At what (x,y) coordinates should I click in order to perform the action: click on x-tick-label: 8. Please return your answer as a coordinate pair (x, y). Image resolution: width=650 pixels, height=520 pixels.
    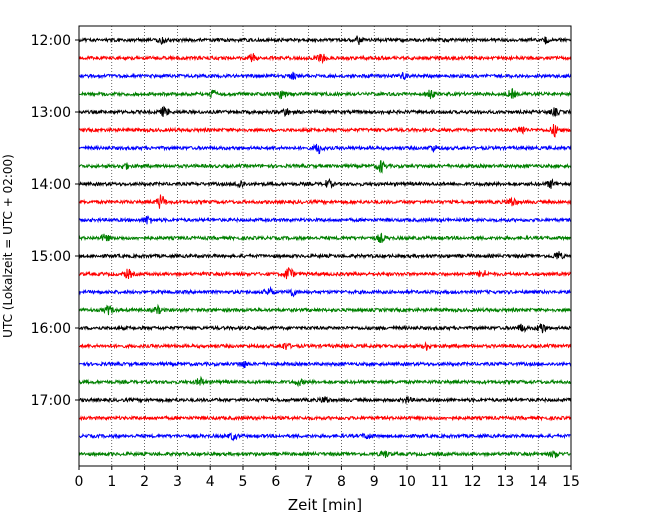
    Looking at the image, I should click on (341, 482).